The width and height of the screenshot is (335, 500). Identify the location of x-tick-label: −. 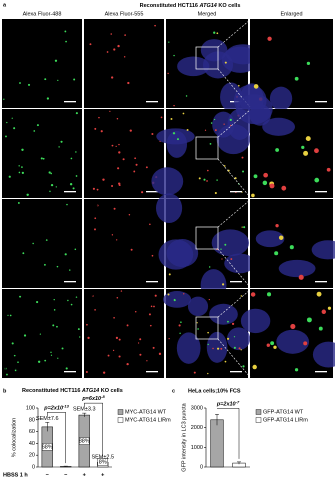
(47, 475).